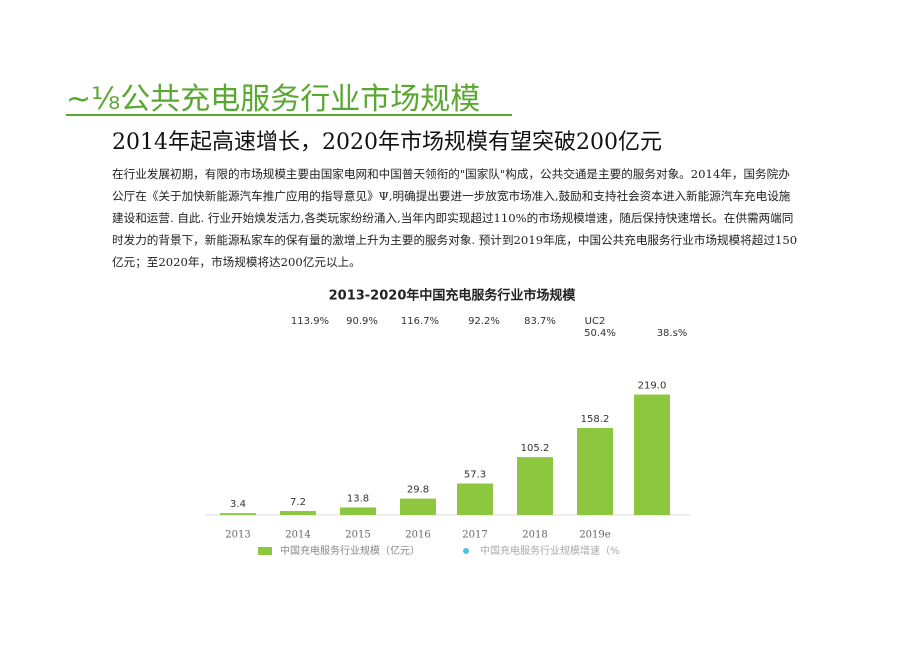 This screenshot has height=651, width=920. What do you see at coordinates (453, 296) in the screenshot?
I see `chart-title: 2013-2020年中国充电服务行业市场规模` at bounding box center [453, 296].